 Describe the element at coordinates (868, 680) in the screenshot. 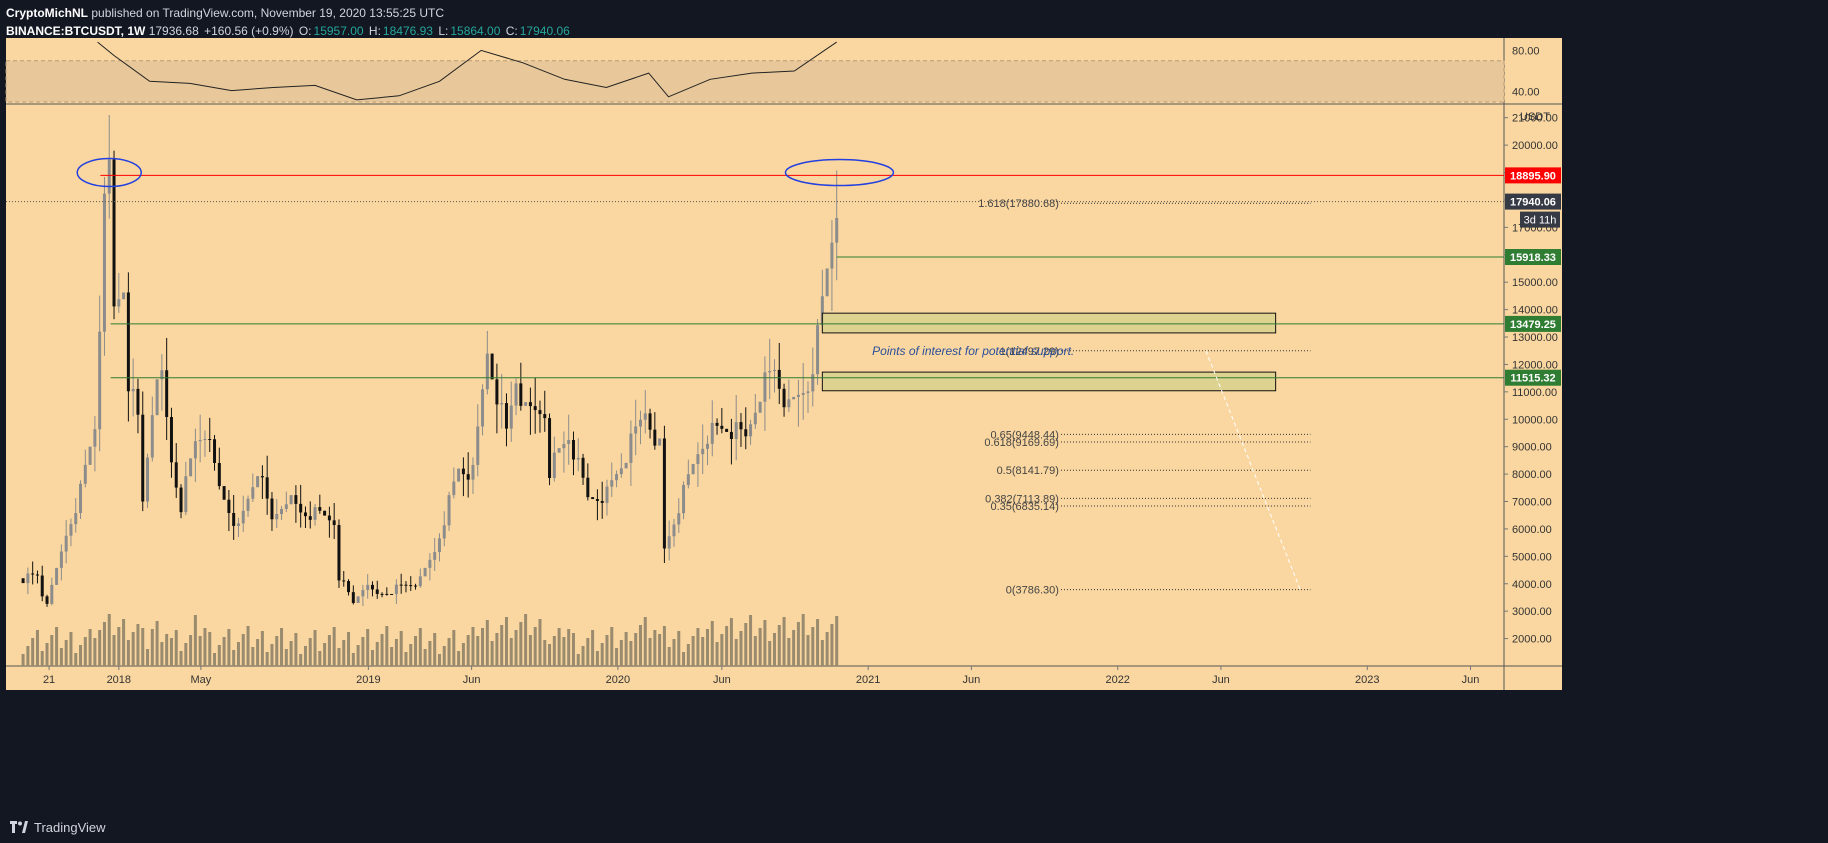

I see `time-tick-label: 2021` at that location.